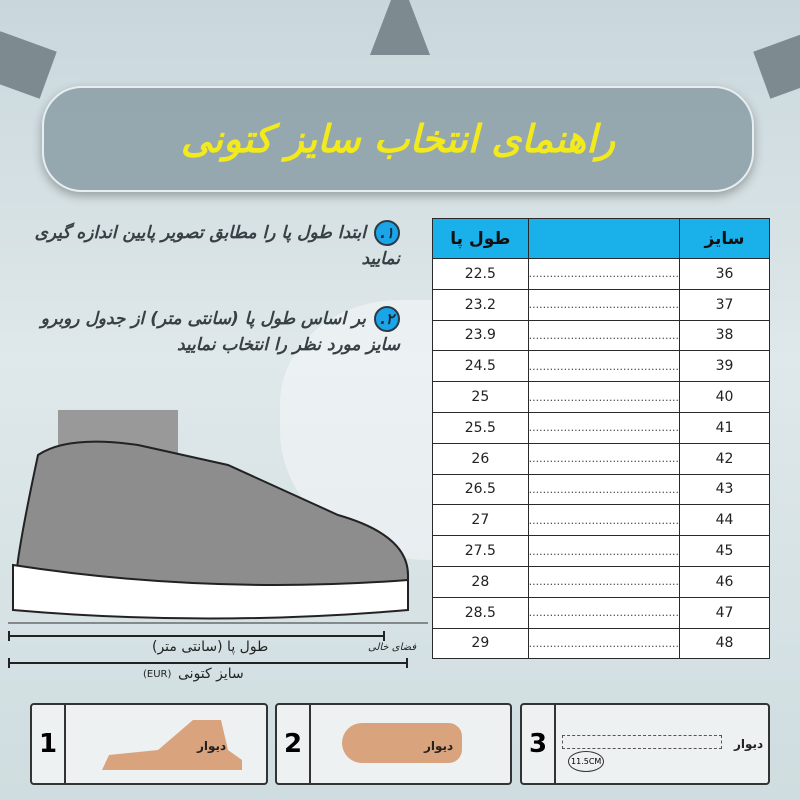 The image size is (800, 800). What do you see at coordinates (724, 581) in the screenshot?
I see `size-cell: 46` at bounding box center [724, 581].